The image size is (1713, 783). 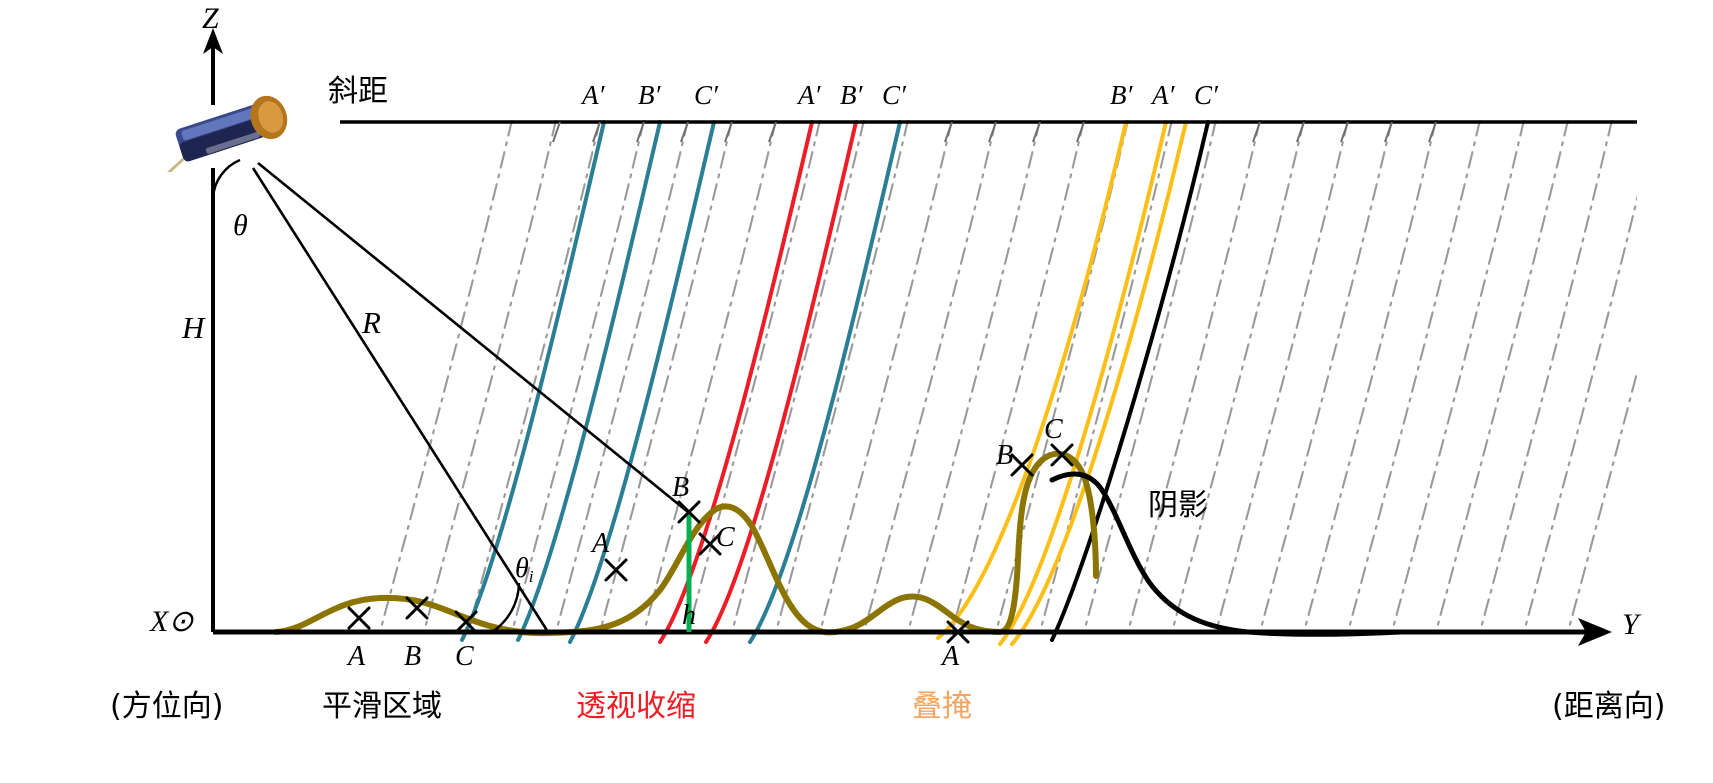 What do you see at coordinates (1595, 632) in the screenshot?
I see `y-axis-arrowhead` at bounding box center [1595, 632].